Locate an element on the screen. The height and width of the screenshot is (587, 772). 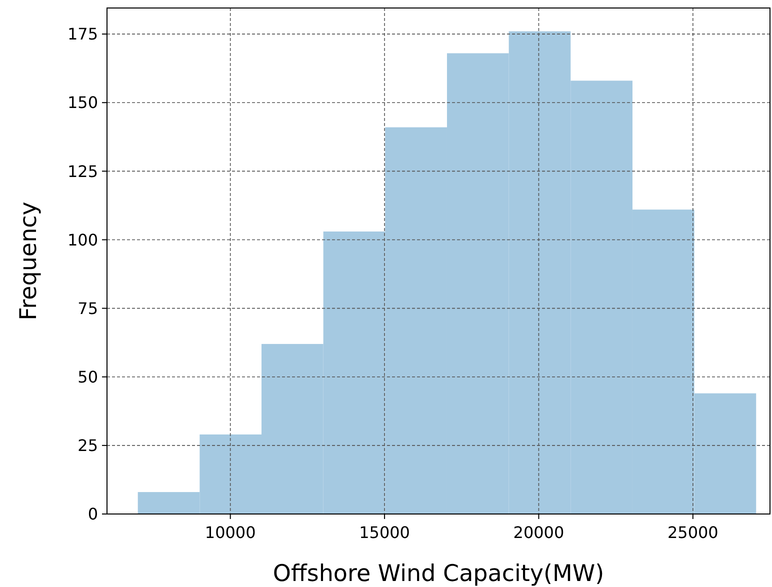
y-axis-title: Frequency is located at coordinates (29, 261).